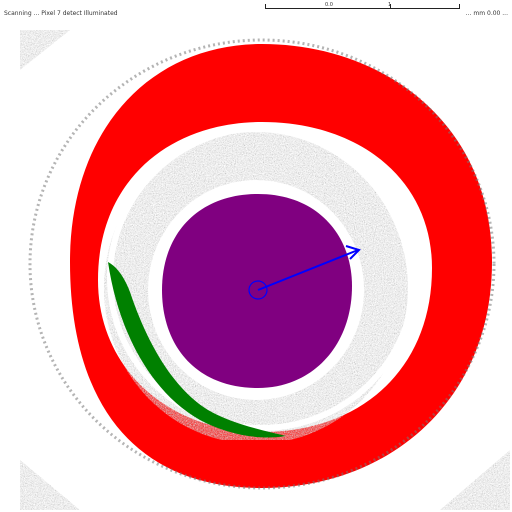  I want to click on scale-bar, so click(362, 8).